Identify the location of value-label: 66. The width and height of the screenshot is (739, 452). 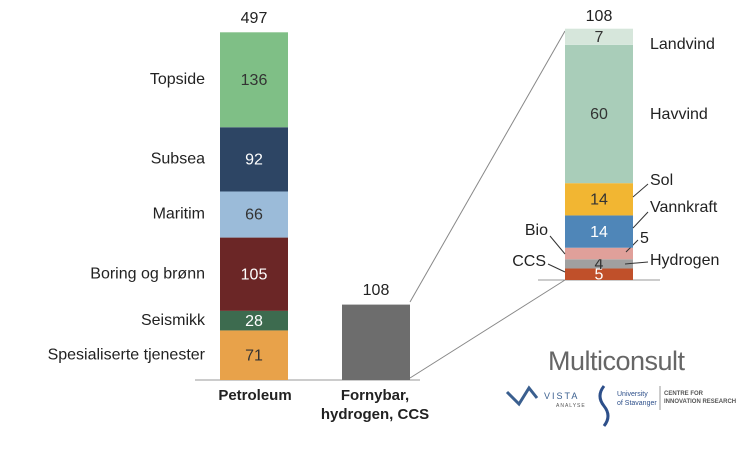
(254, 215).